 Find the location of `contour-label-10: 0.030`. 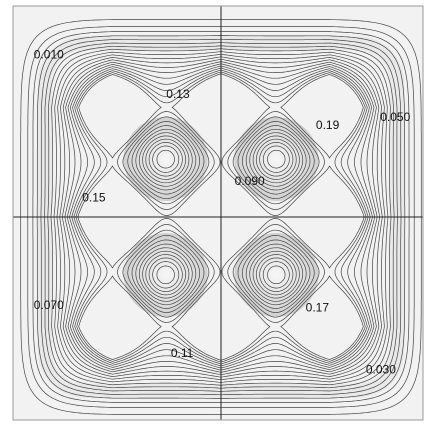

contour-label-10: 0.030 is located at coordinates (381, 369).